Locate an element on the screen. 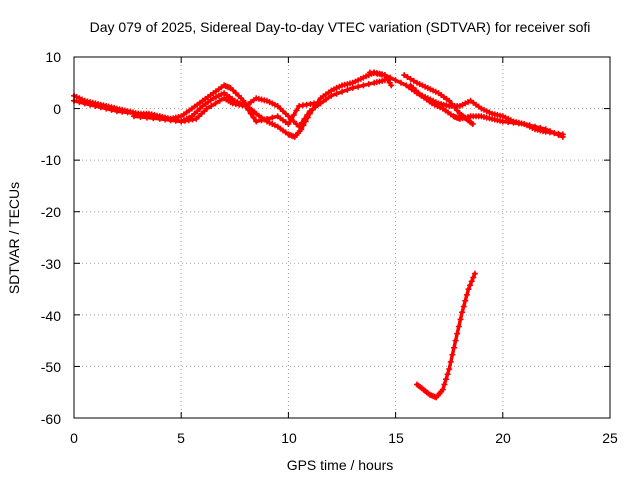  x-tick-label: 15 is located at coordinates (396, 438).